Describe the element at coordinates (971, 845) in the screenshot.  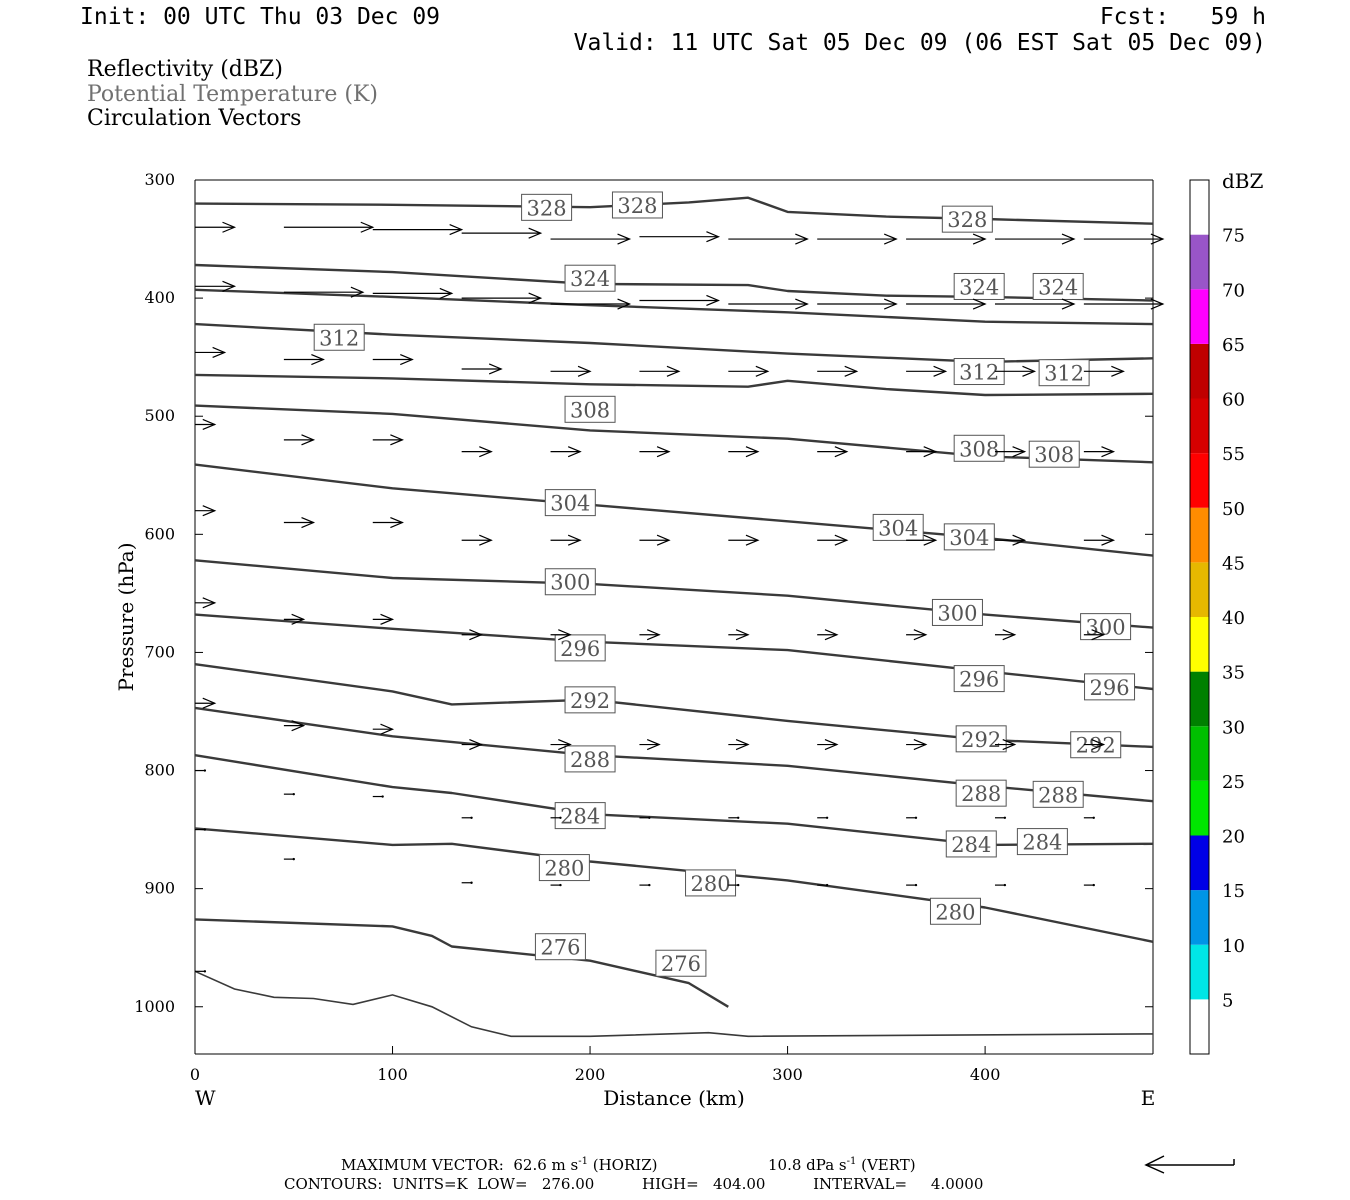
I see `isentrope-label: 284` at that location.